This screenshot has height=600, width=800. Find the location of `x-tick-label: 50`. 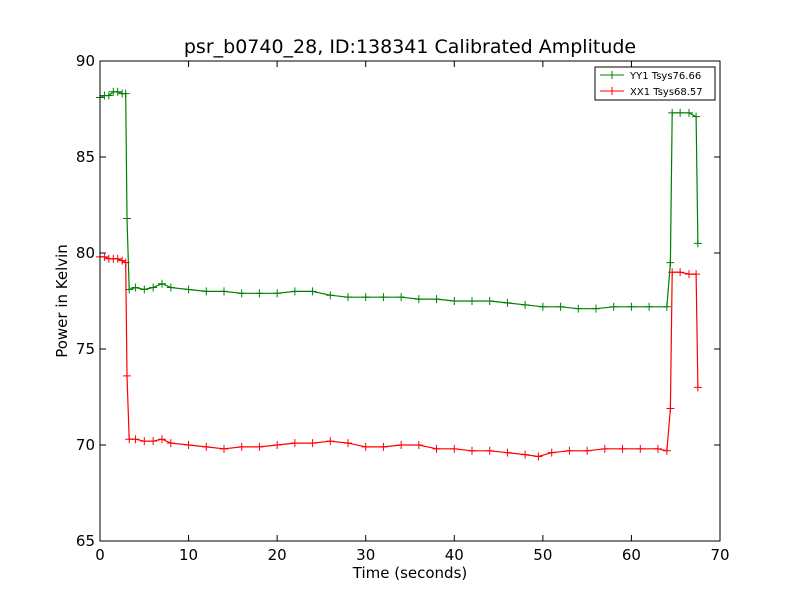

x-tick-label: 50 is located at coordinates (542, 555).